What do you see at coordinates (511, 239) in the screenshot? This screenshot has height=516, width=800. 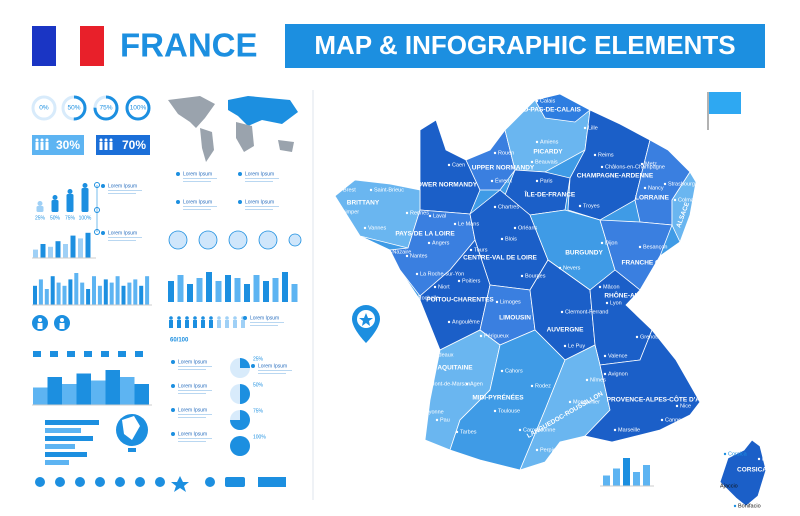 I see `city-label: Blois` at bounding box center [511, 239].